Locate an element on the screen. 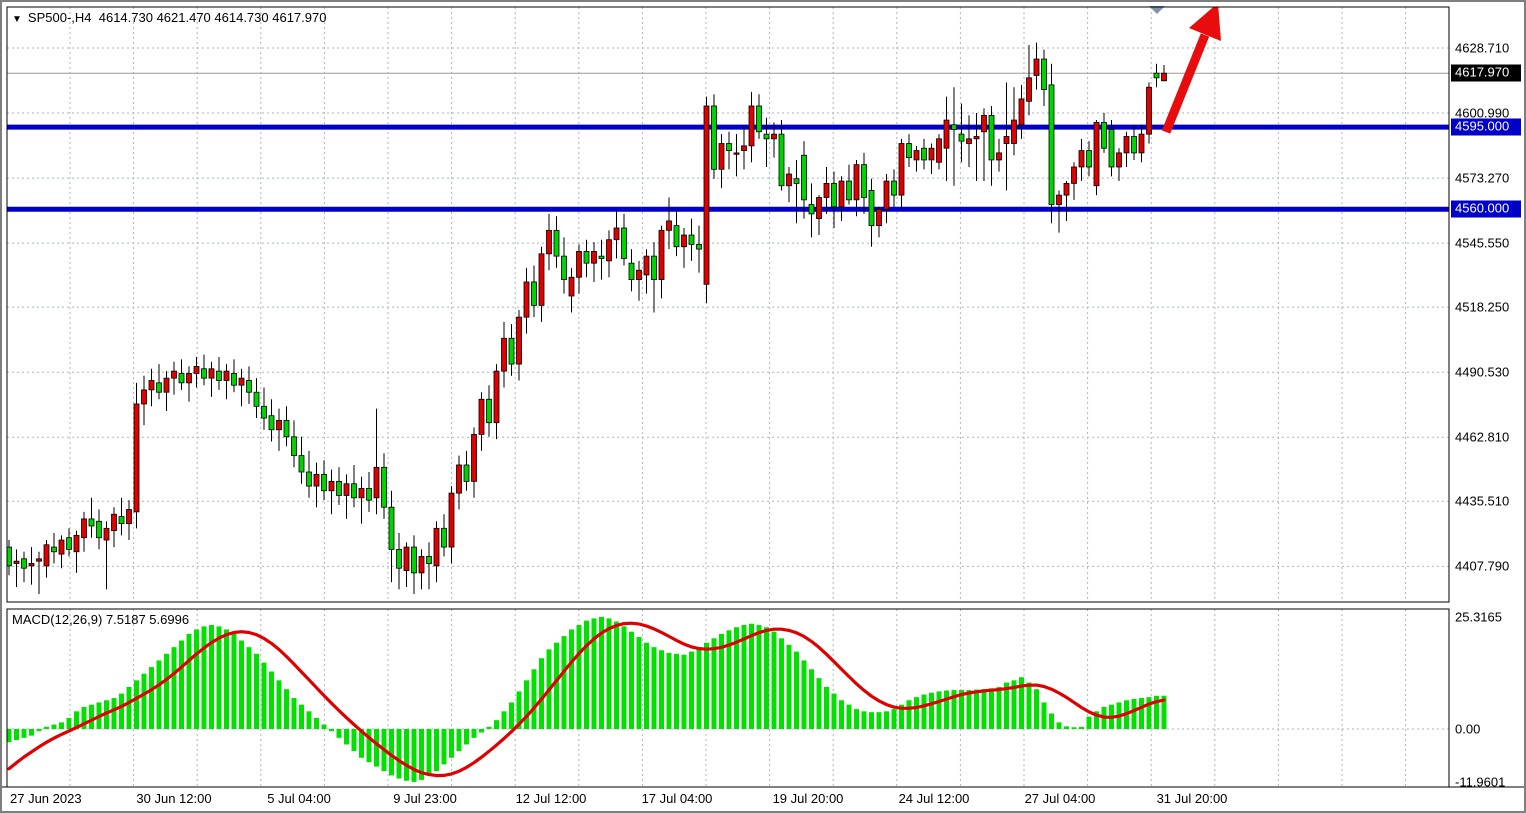  date-label: 17 Jul 04:00 is located at coordinates (677, 798).